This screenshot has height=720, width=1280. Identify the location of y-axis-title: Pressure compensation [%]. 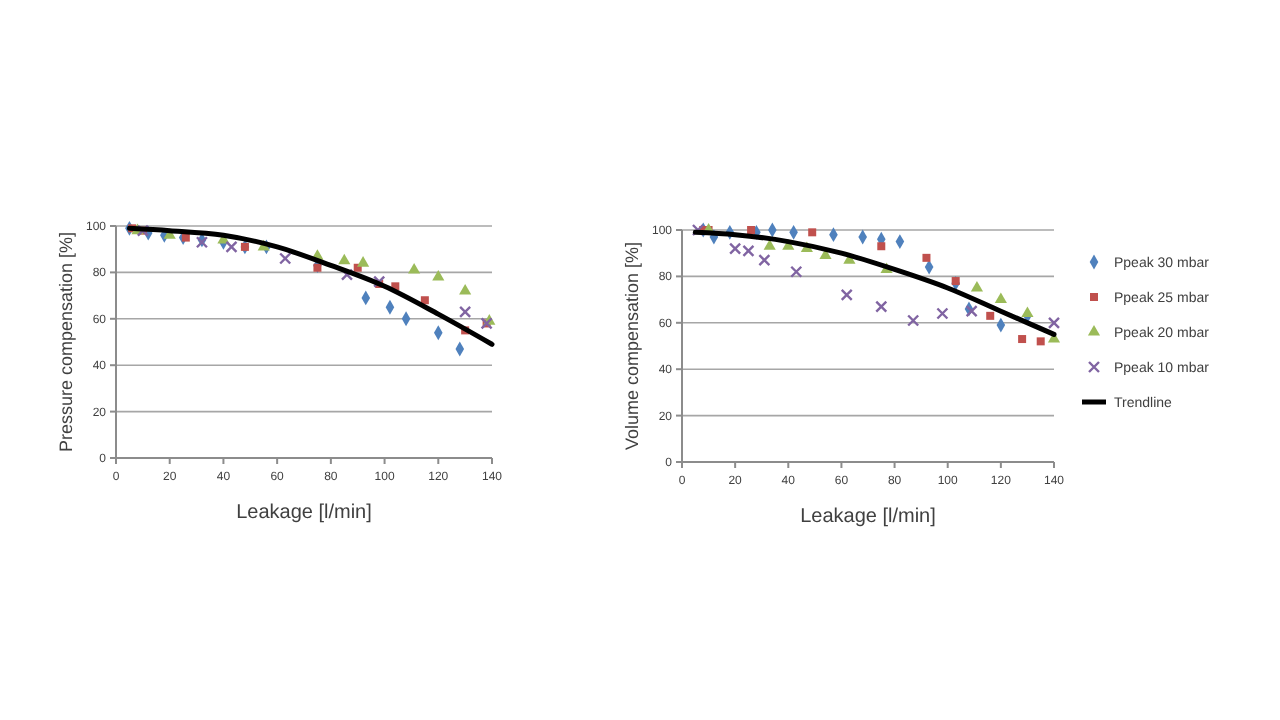
(66, 342).